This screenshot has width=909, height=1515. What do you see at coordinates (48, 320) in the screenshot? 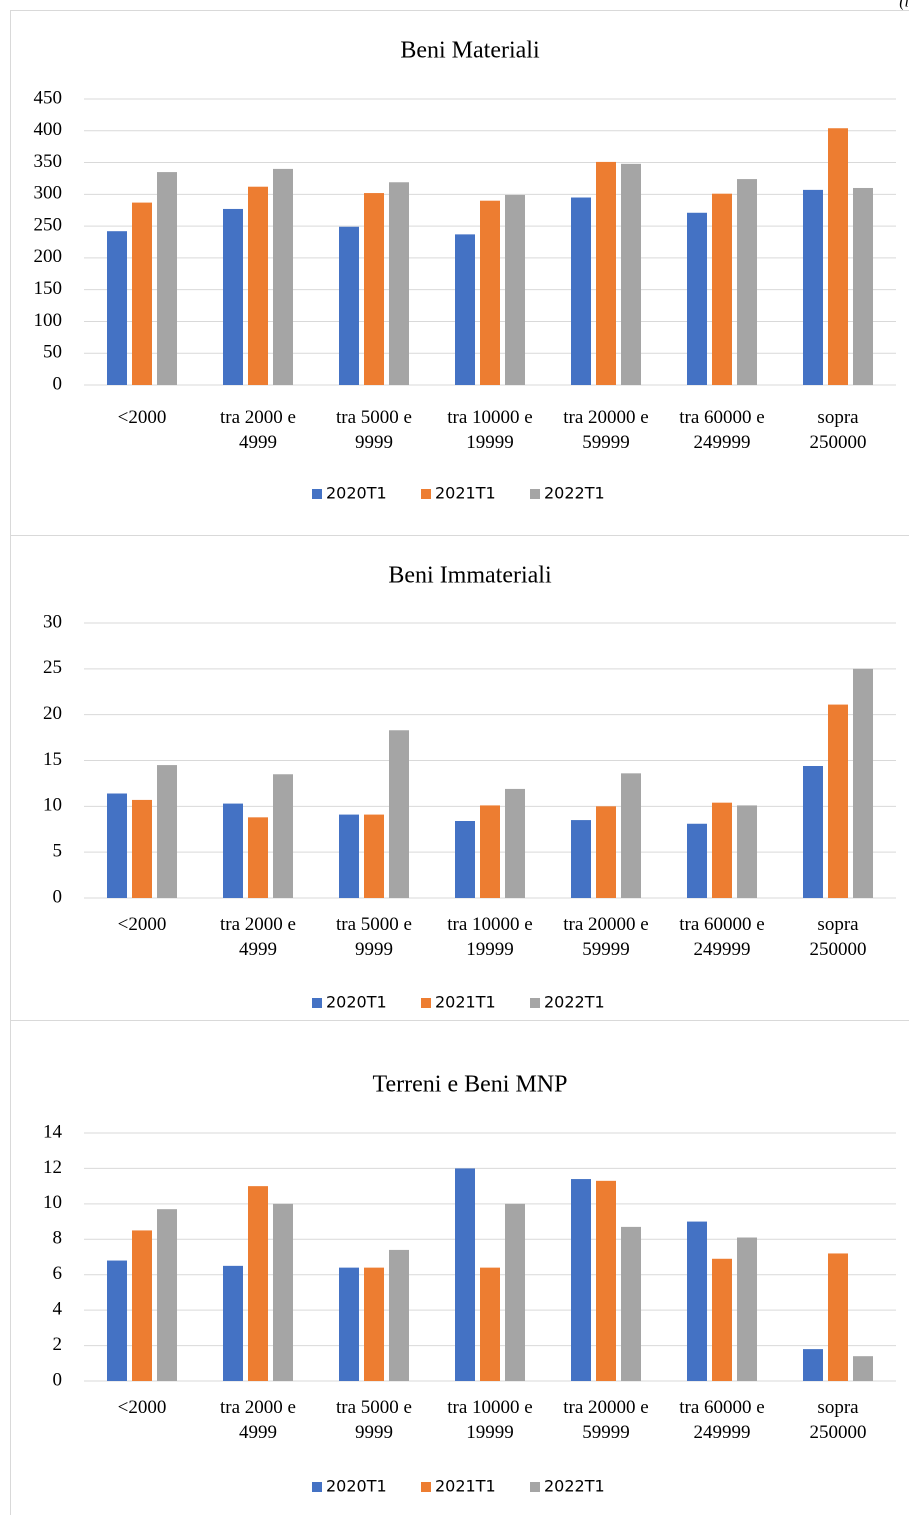
I see `y-tick-label: 100` at bounding box center [48, 320].